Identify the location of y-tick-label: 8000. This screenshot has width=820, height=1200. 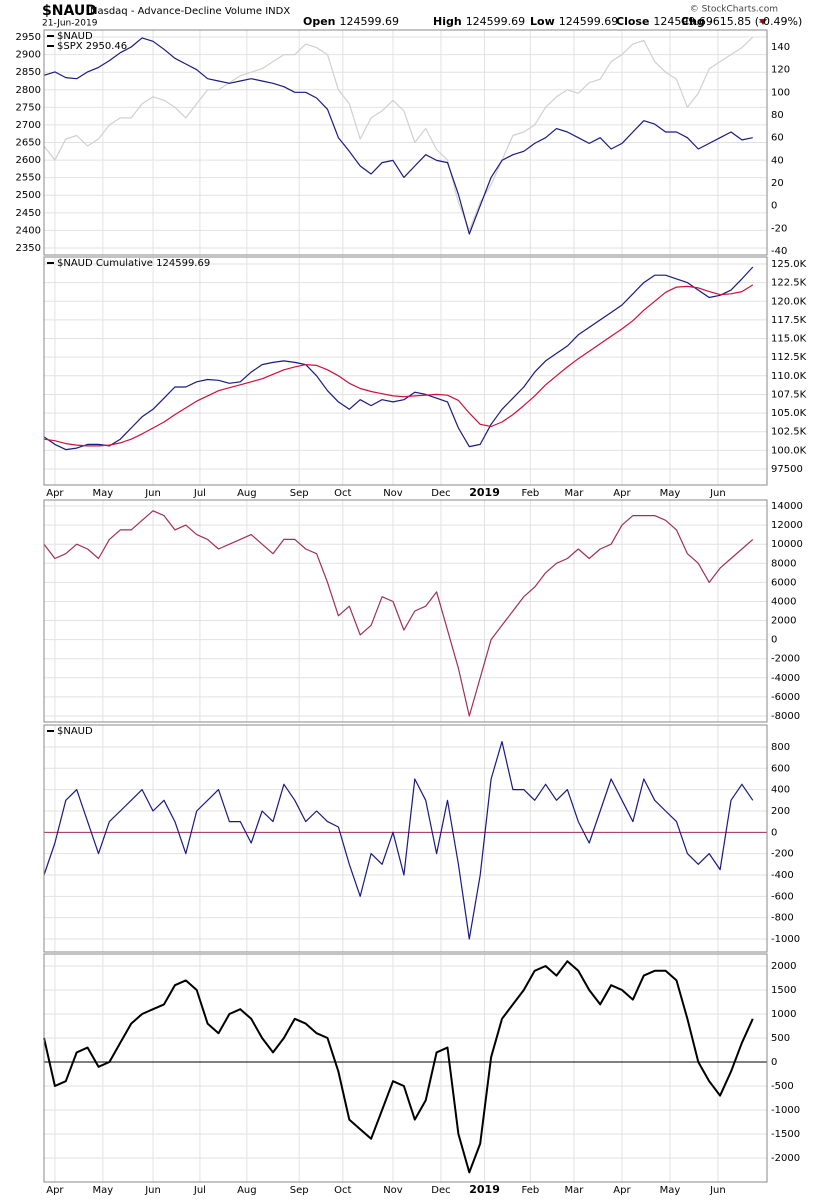
(783, 563).